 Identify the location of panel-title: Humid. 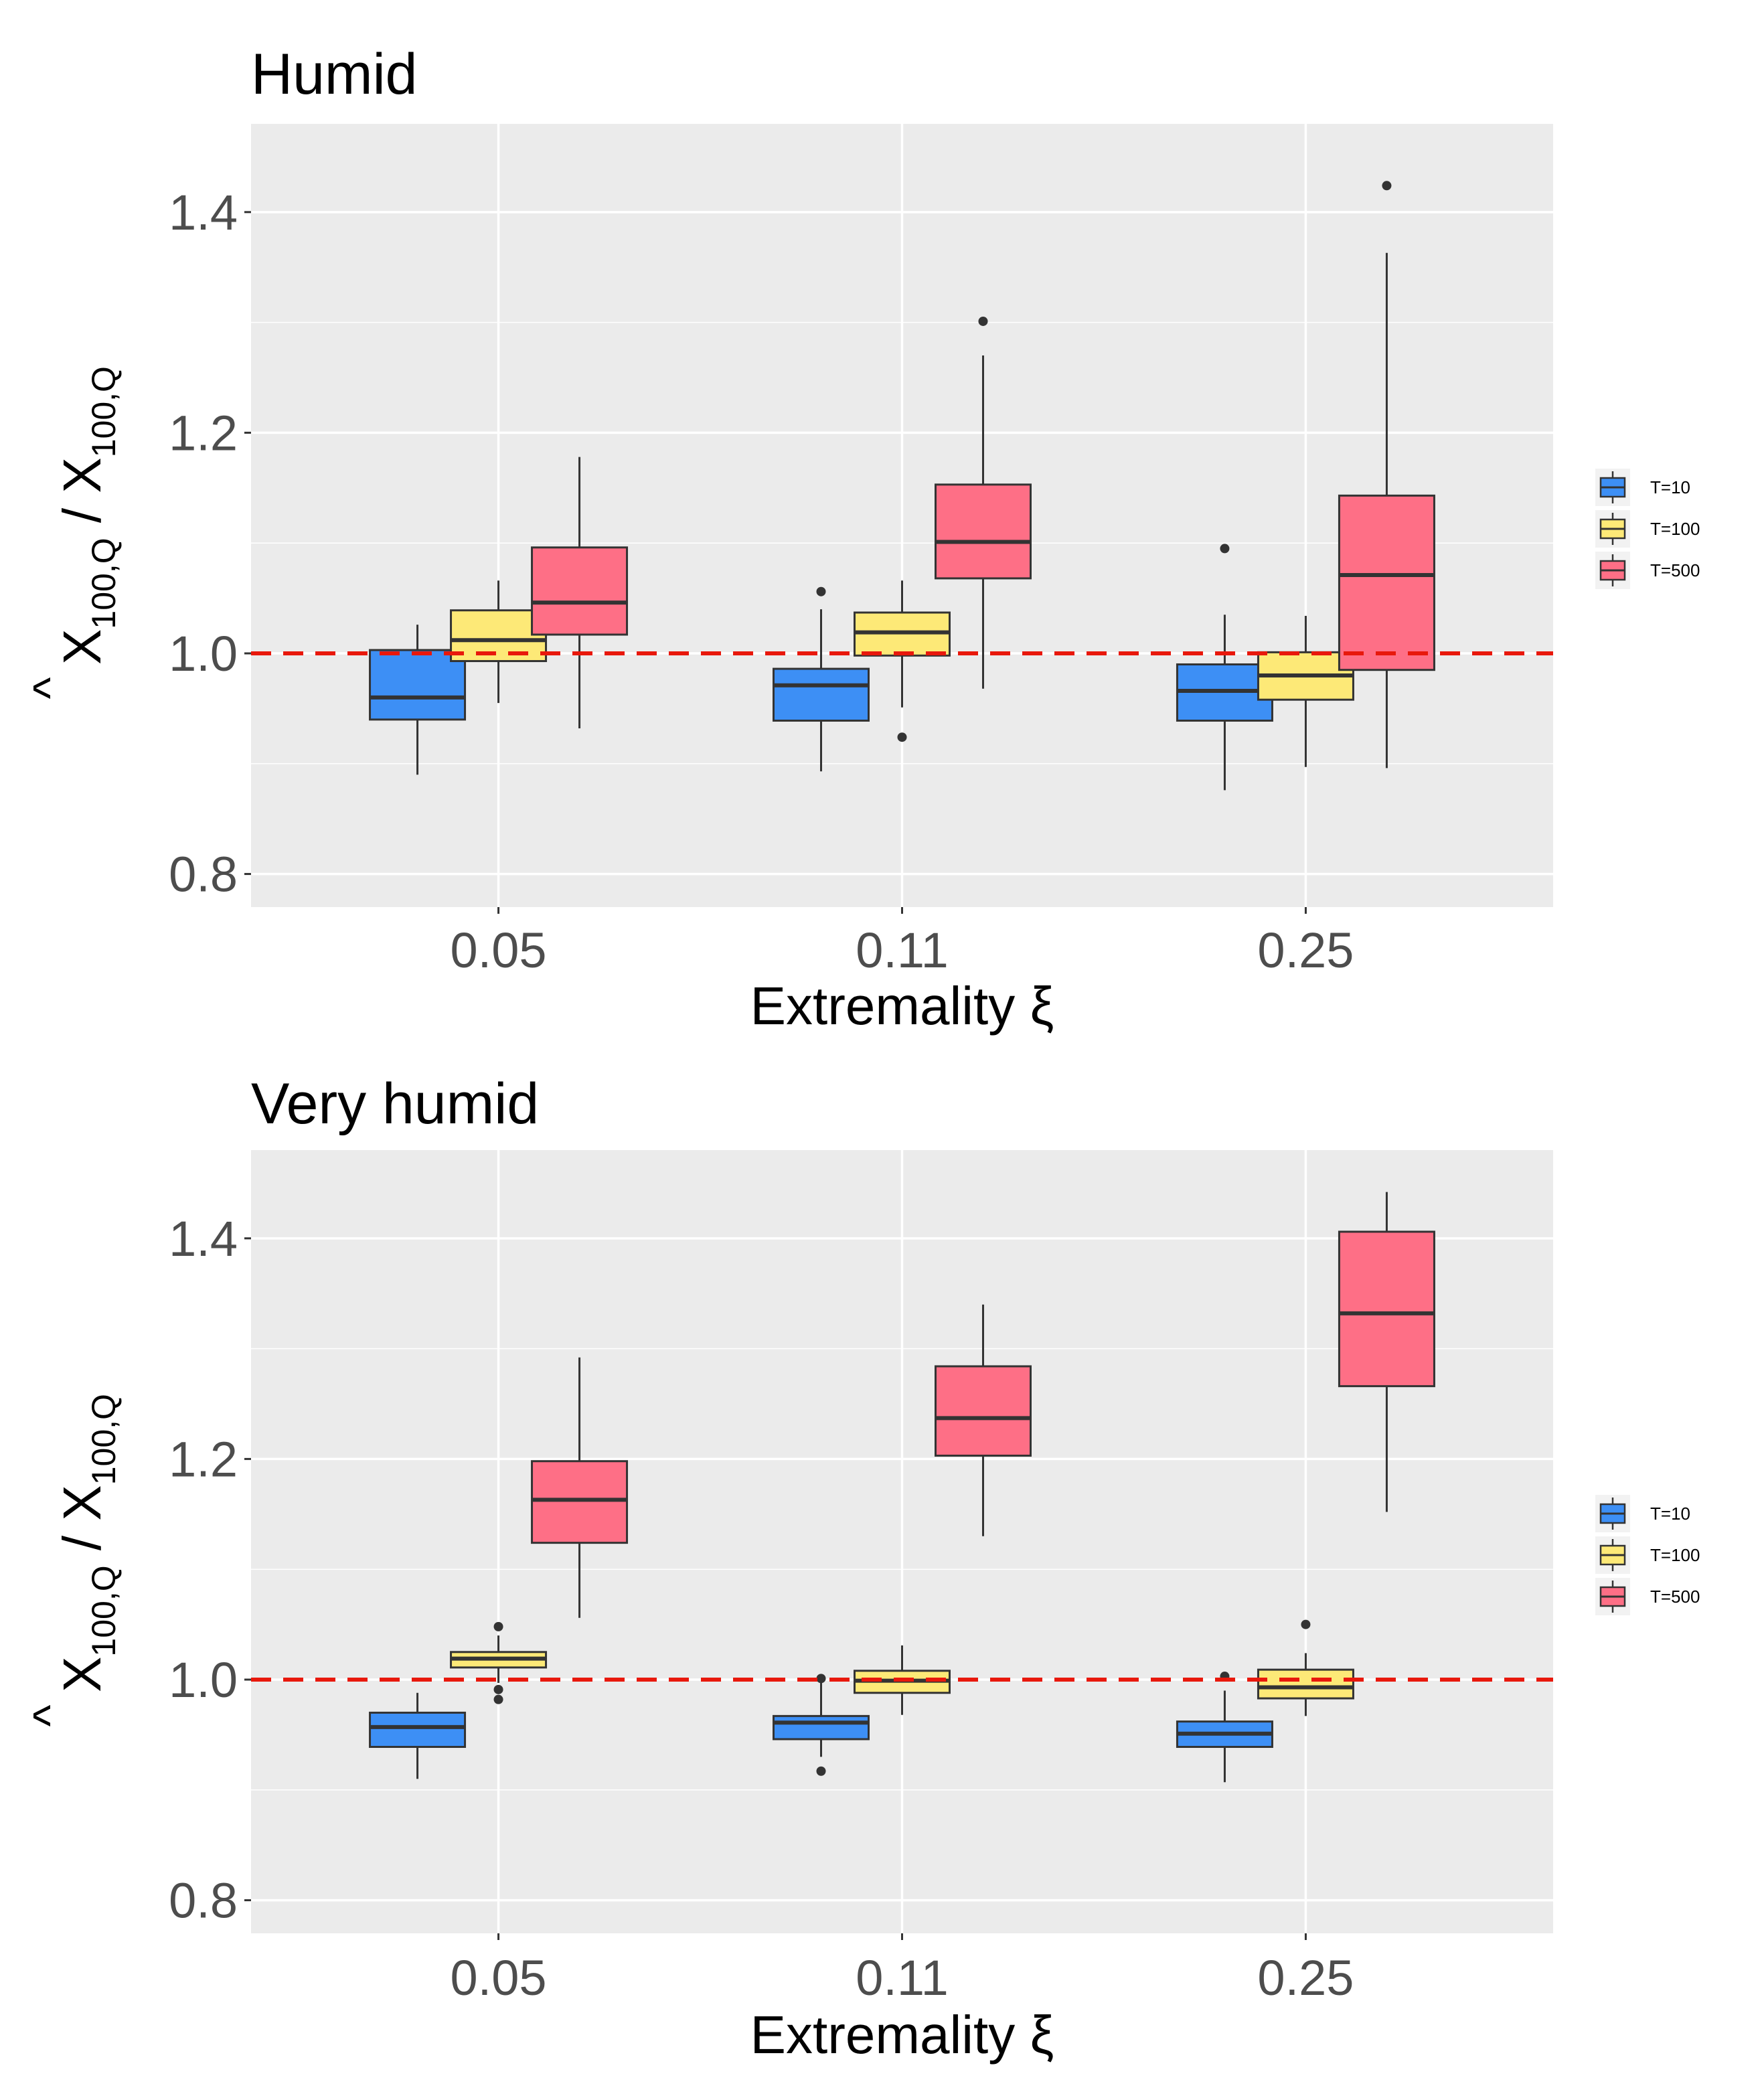
(334, 74).